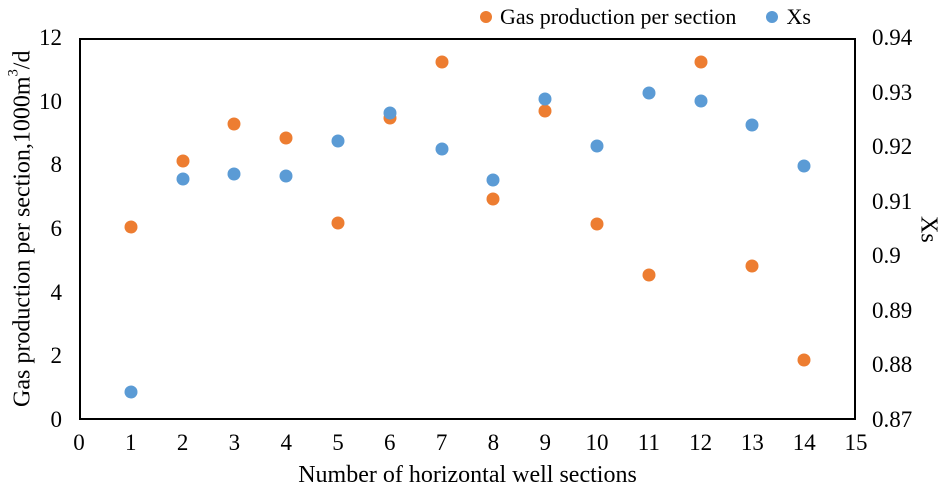 The height and width of the screenshot is (495, 950). Describe the element at coordinates (886, 256) in the screenshot. I see `right-y-axis-tick-label: 0.9` at that location.